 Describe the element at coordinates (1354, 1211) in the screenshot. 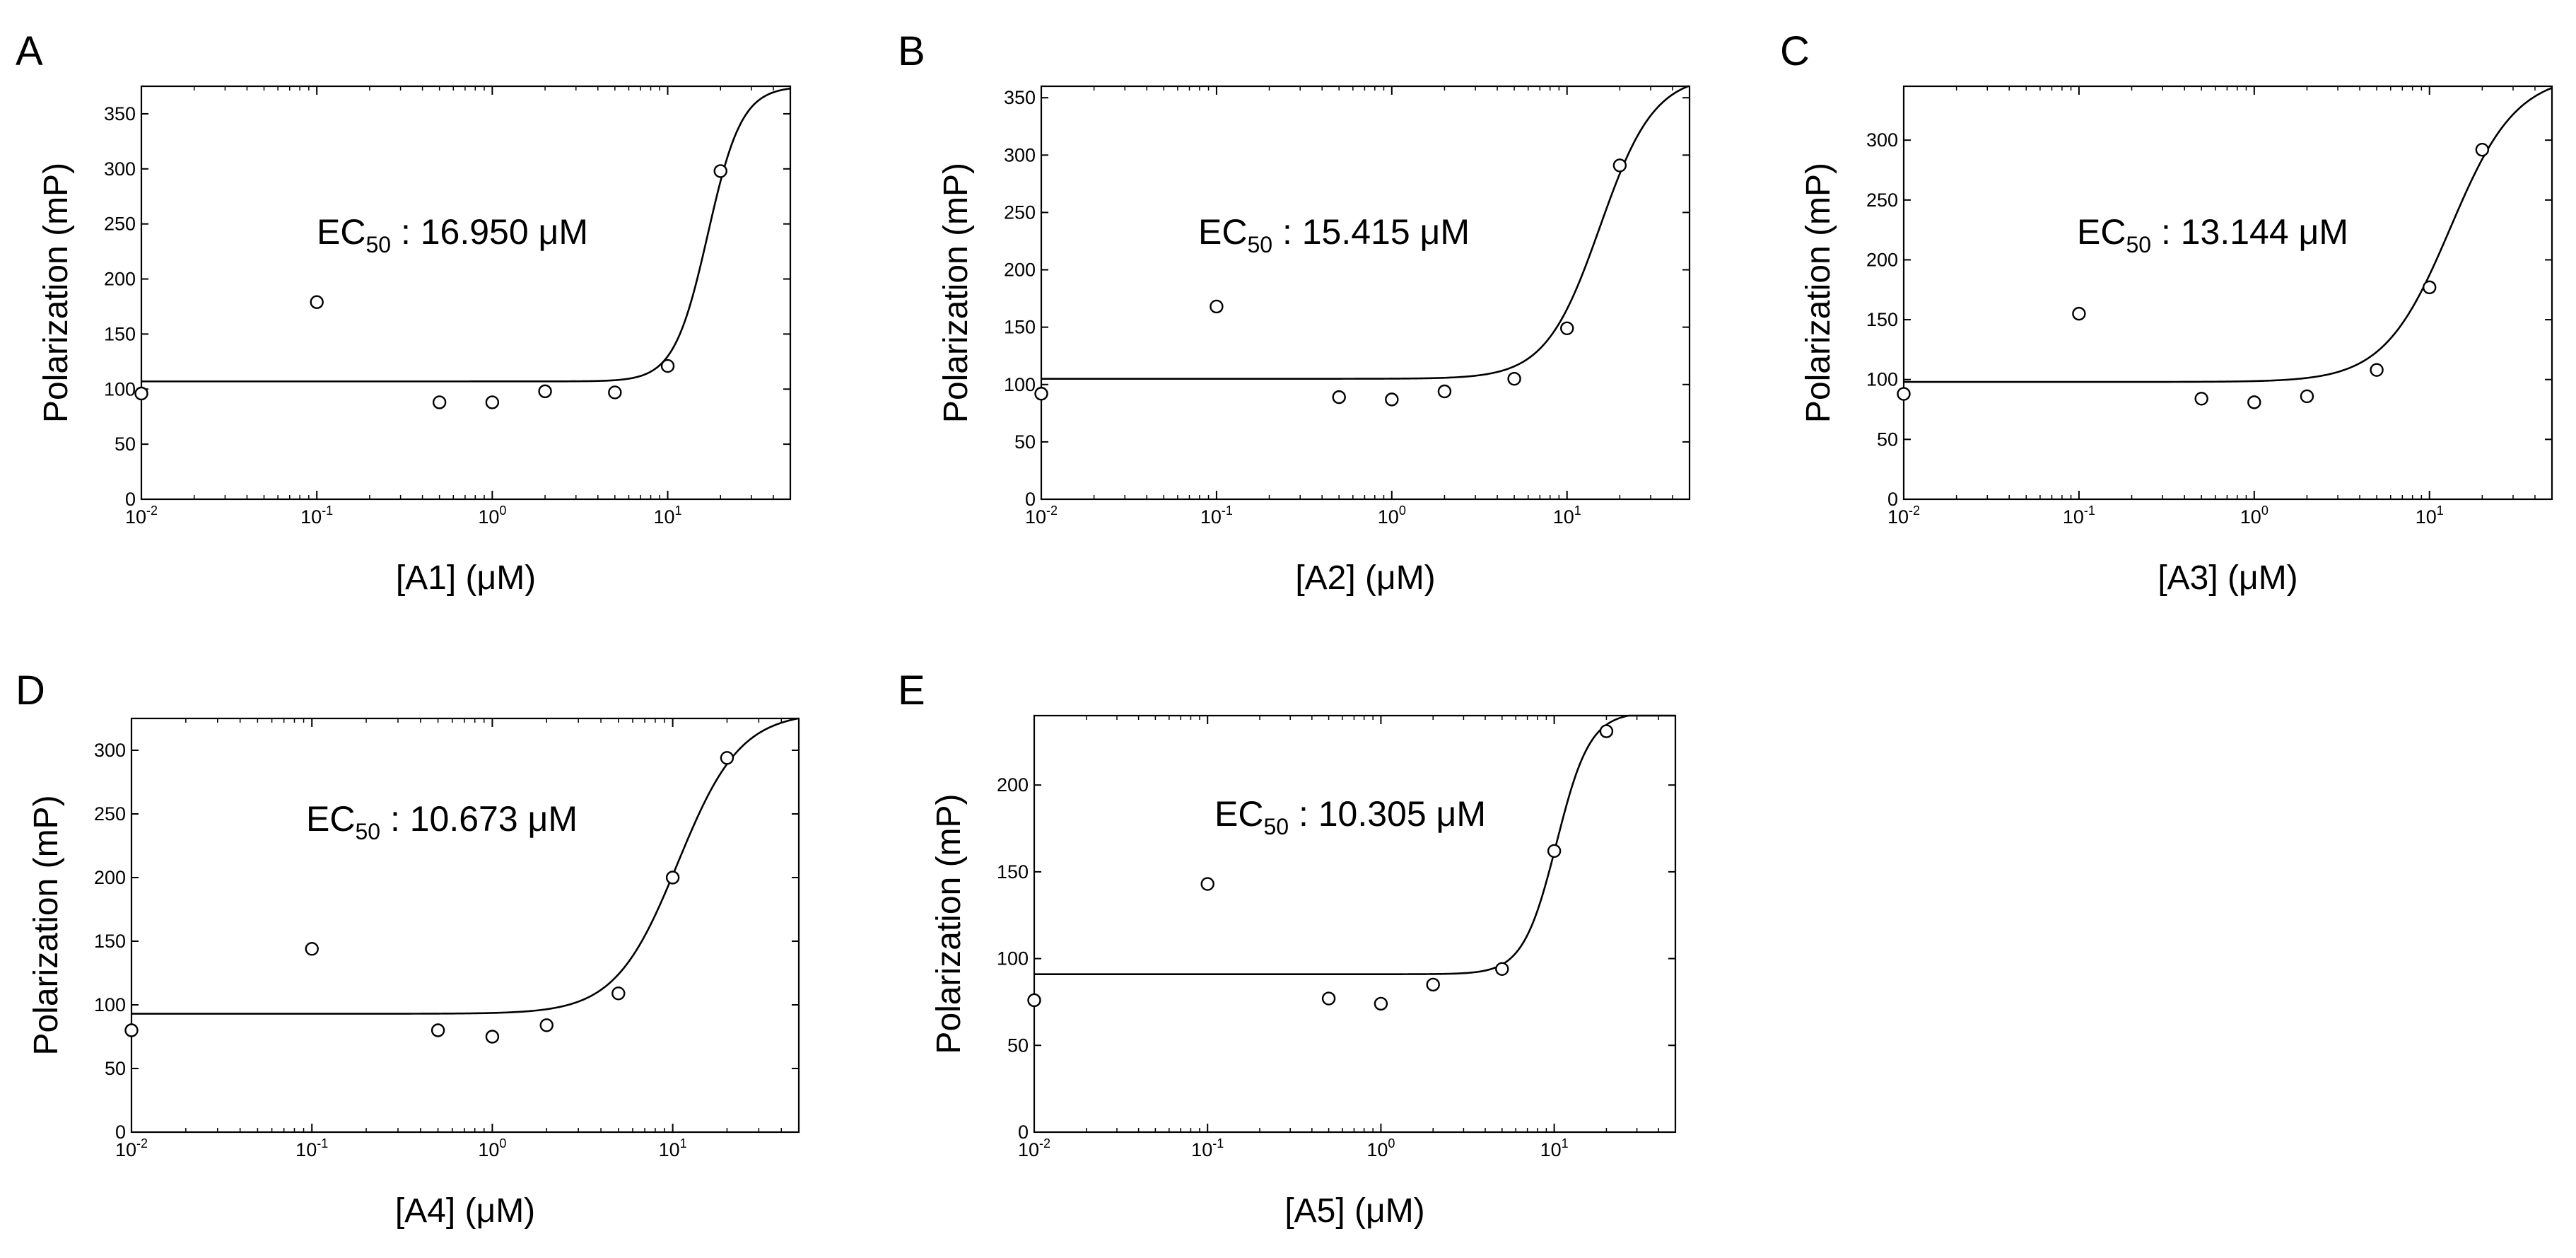

I see `x-axis-label: [A5] (μM)` at that location.